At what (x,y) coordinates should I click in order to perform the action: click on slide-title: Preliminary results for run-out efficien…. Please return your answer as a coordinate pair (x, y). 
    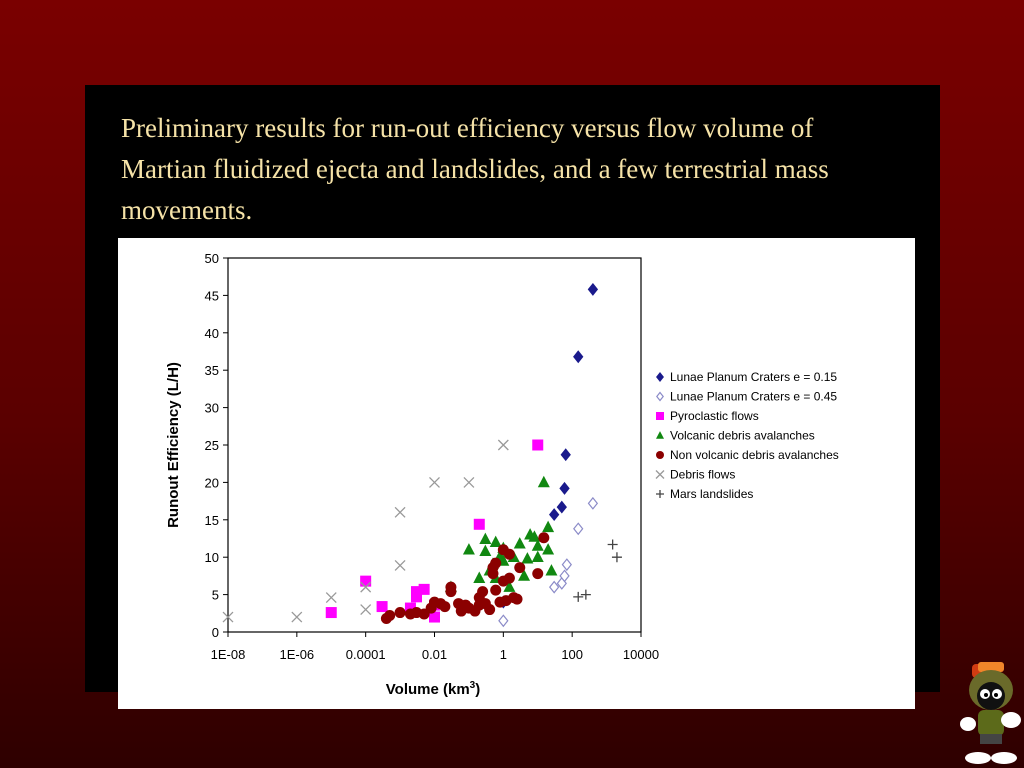
    Looking at the image, I should click on (475, 169).